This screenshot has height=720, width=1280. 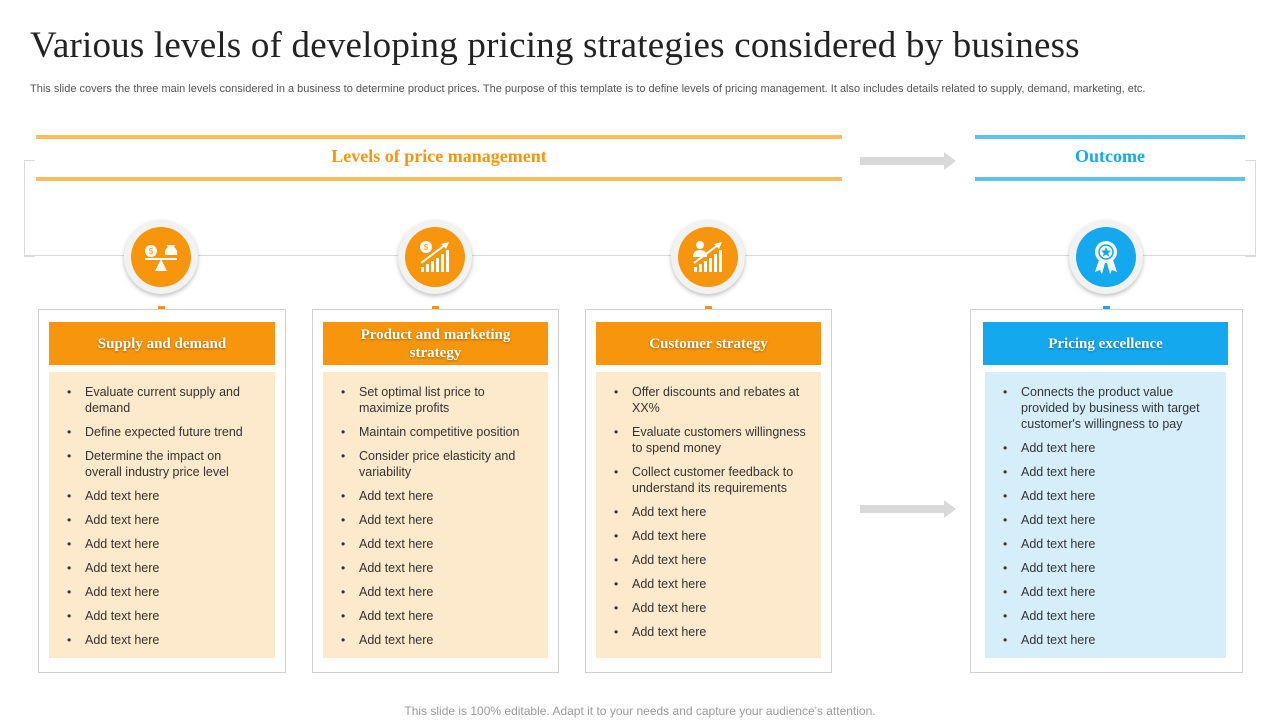 I want to click on list-item: Evaluate current supply and demand, so click(x=163, y=400).